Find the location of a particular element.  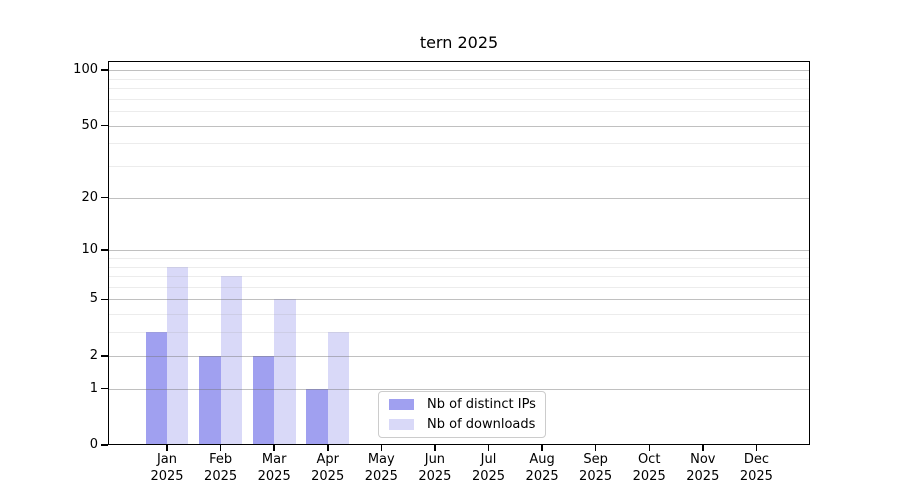

bar-downloads-feb is located at coordinates (231, 360).